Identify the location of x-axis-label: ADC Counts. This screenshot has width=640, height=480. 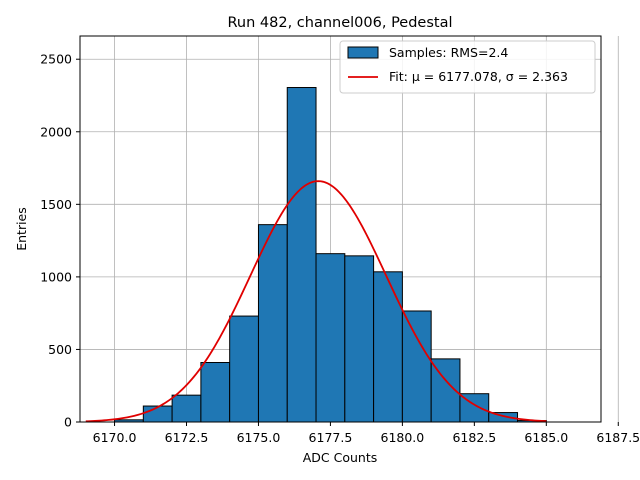
(340, 457).